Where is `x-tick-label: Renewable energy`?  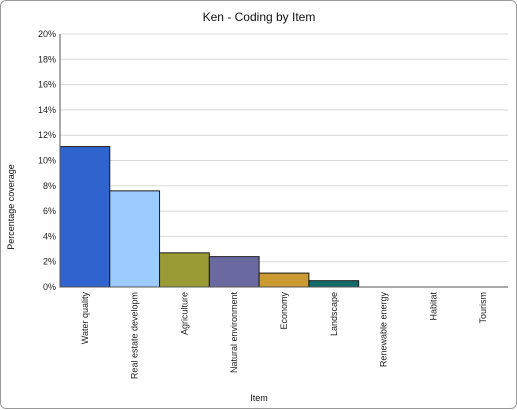
x-tick-label: Renewable energy is located at coordinates (384, 330).